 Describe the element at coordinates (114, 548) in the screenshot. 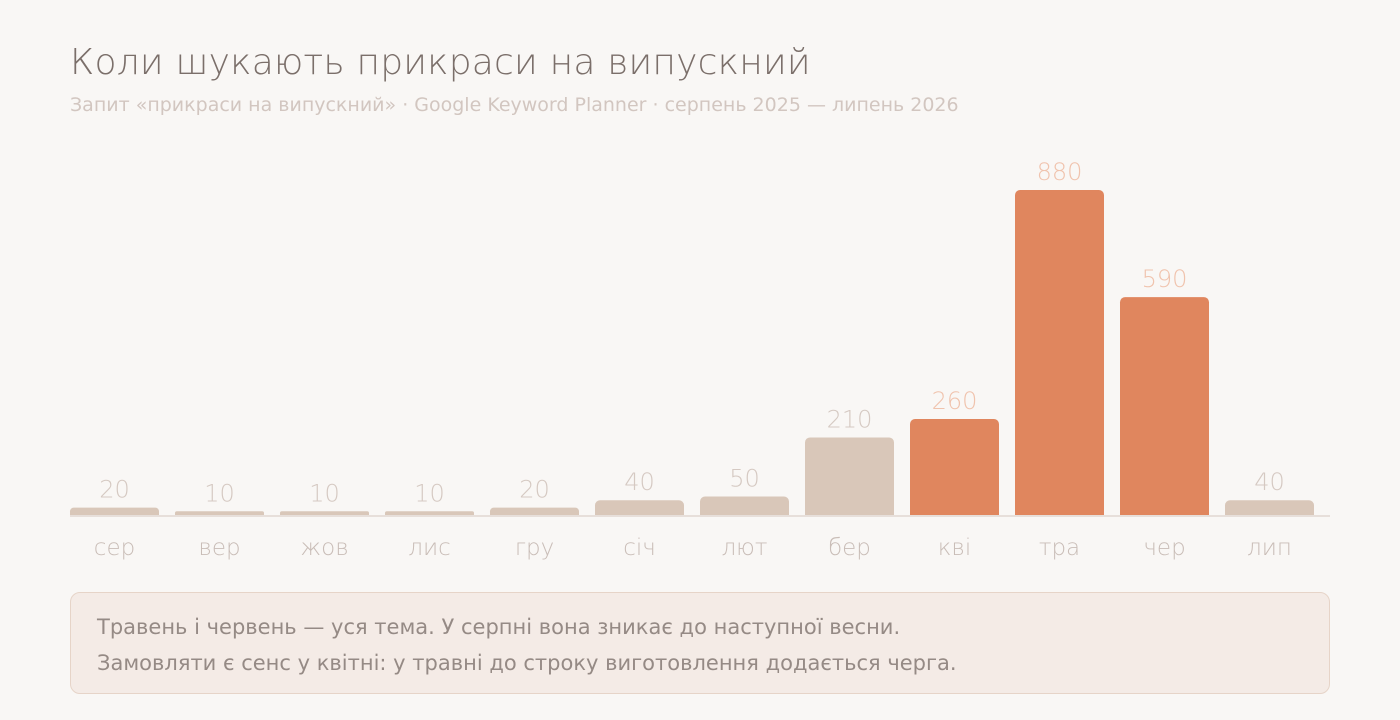

I see `category-label-сер: сер` at that location.